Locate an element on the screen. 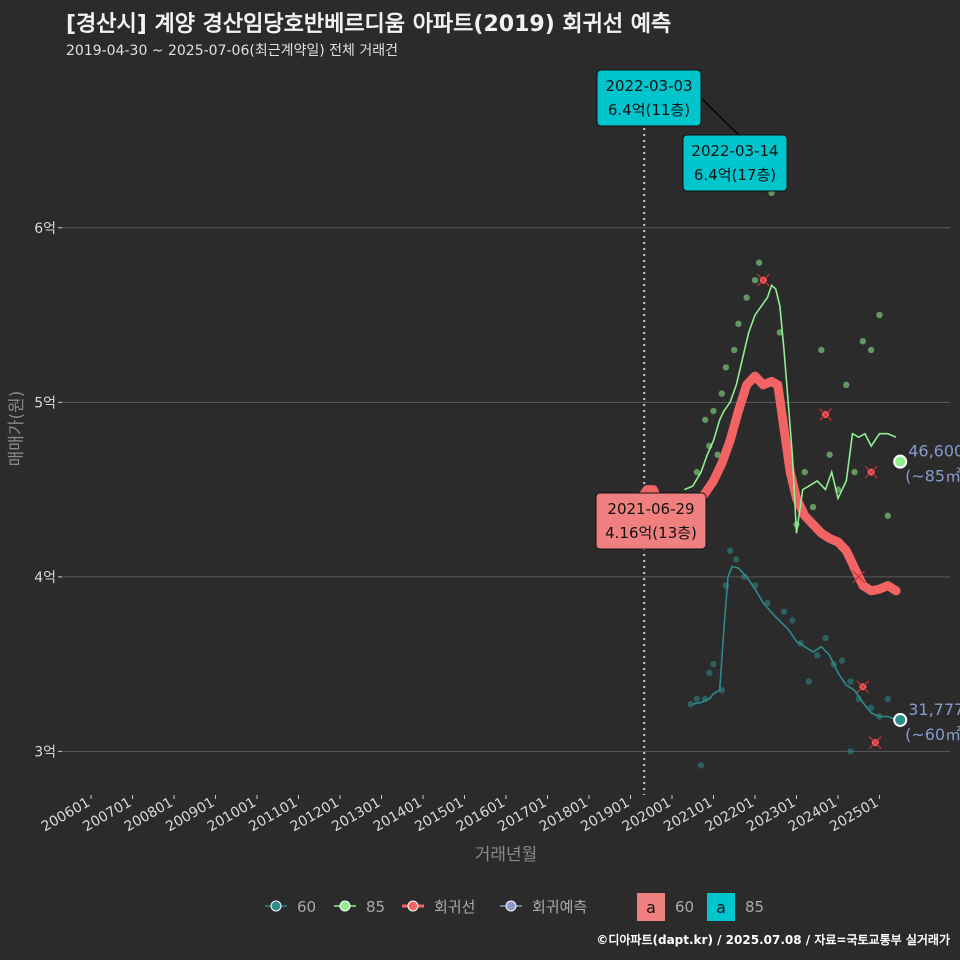 The image size is (960, 960). annotation-price: 6.4억(11층) is located at coordinates (649, 110).